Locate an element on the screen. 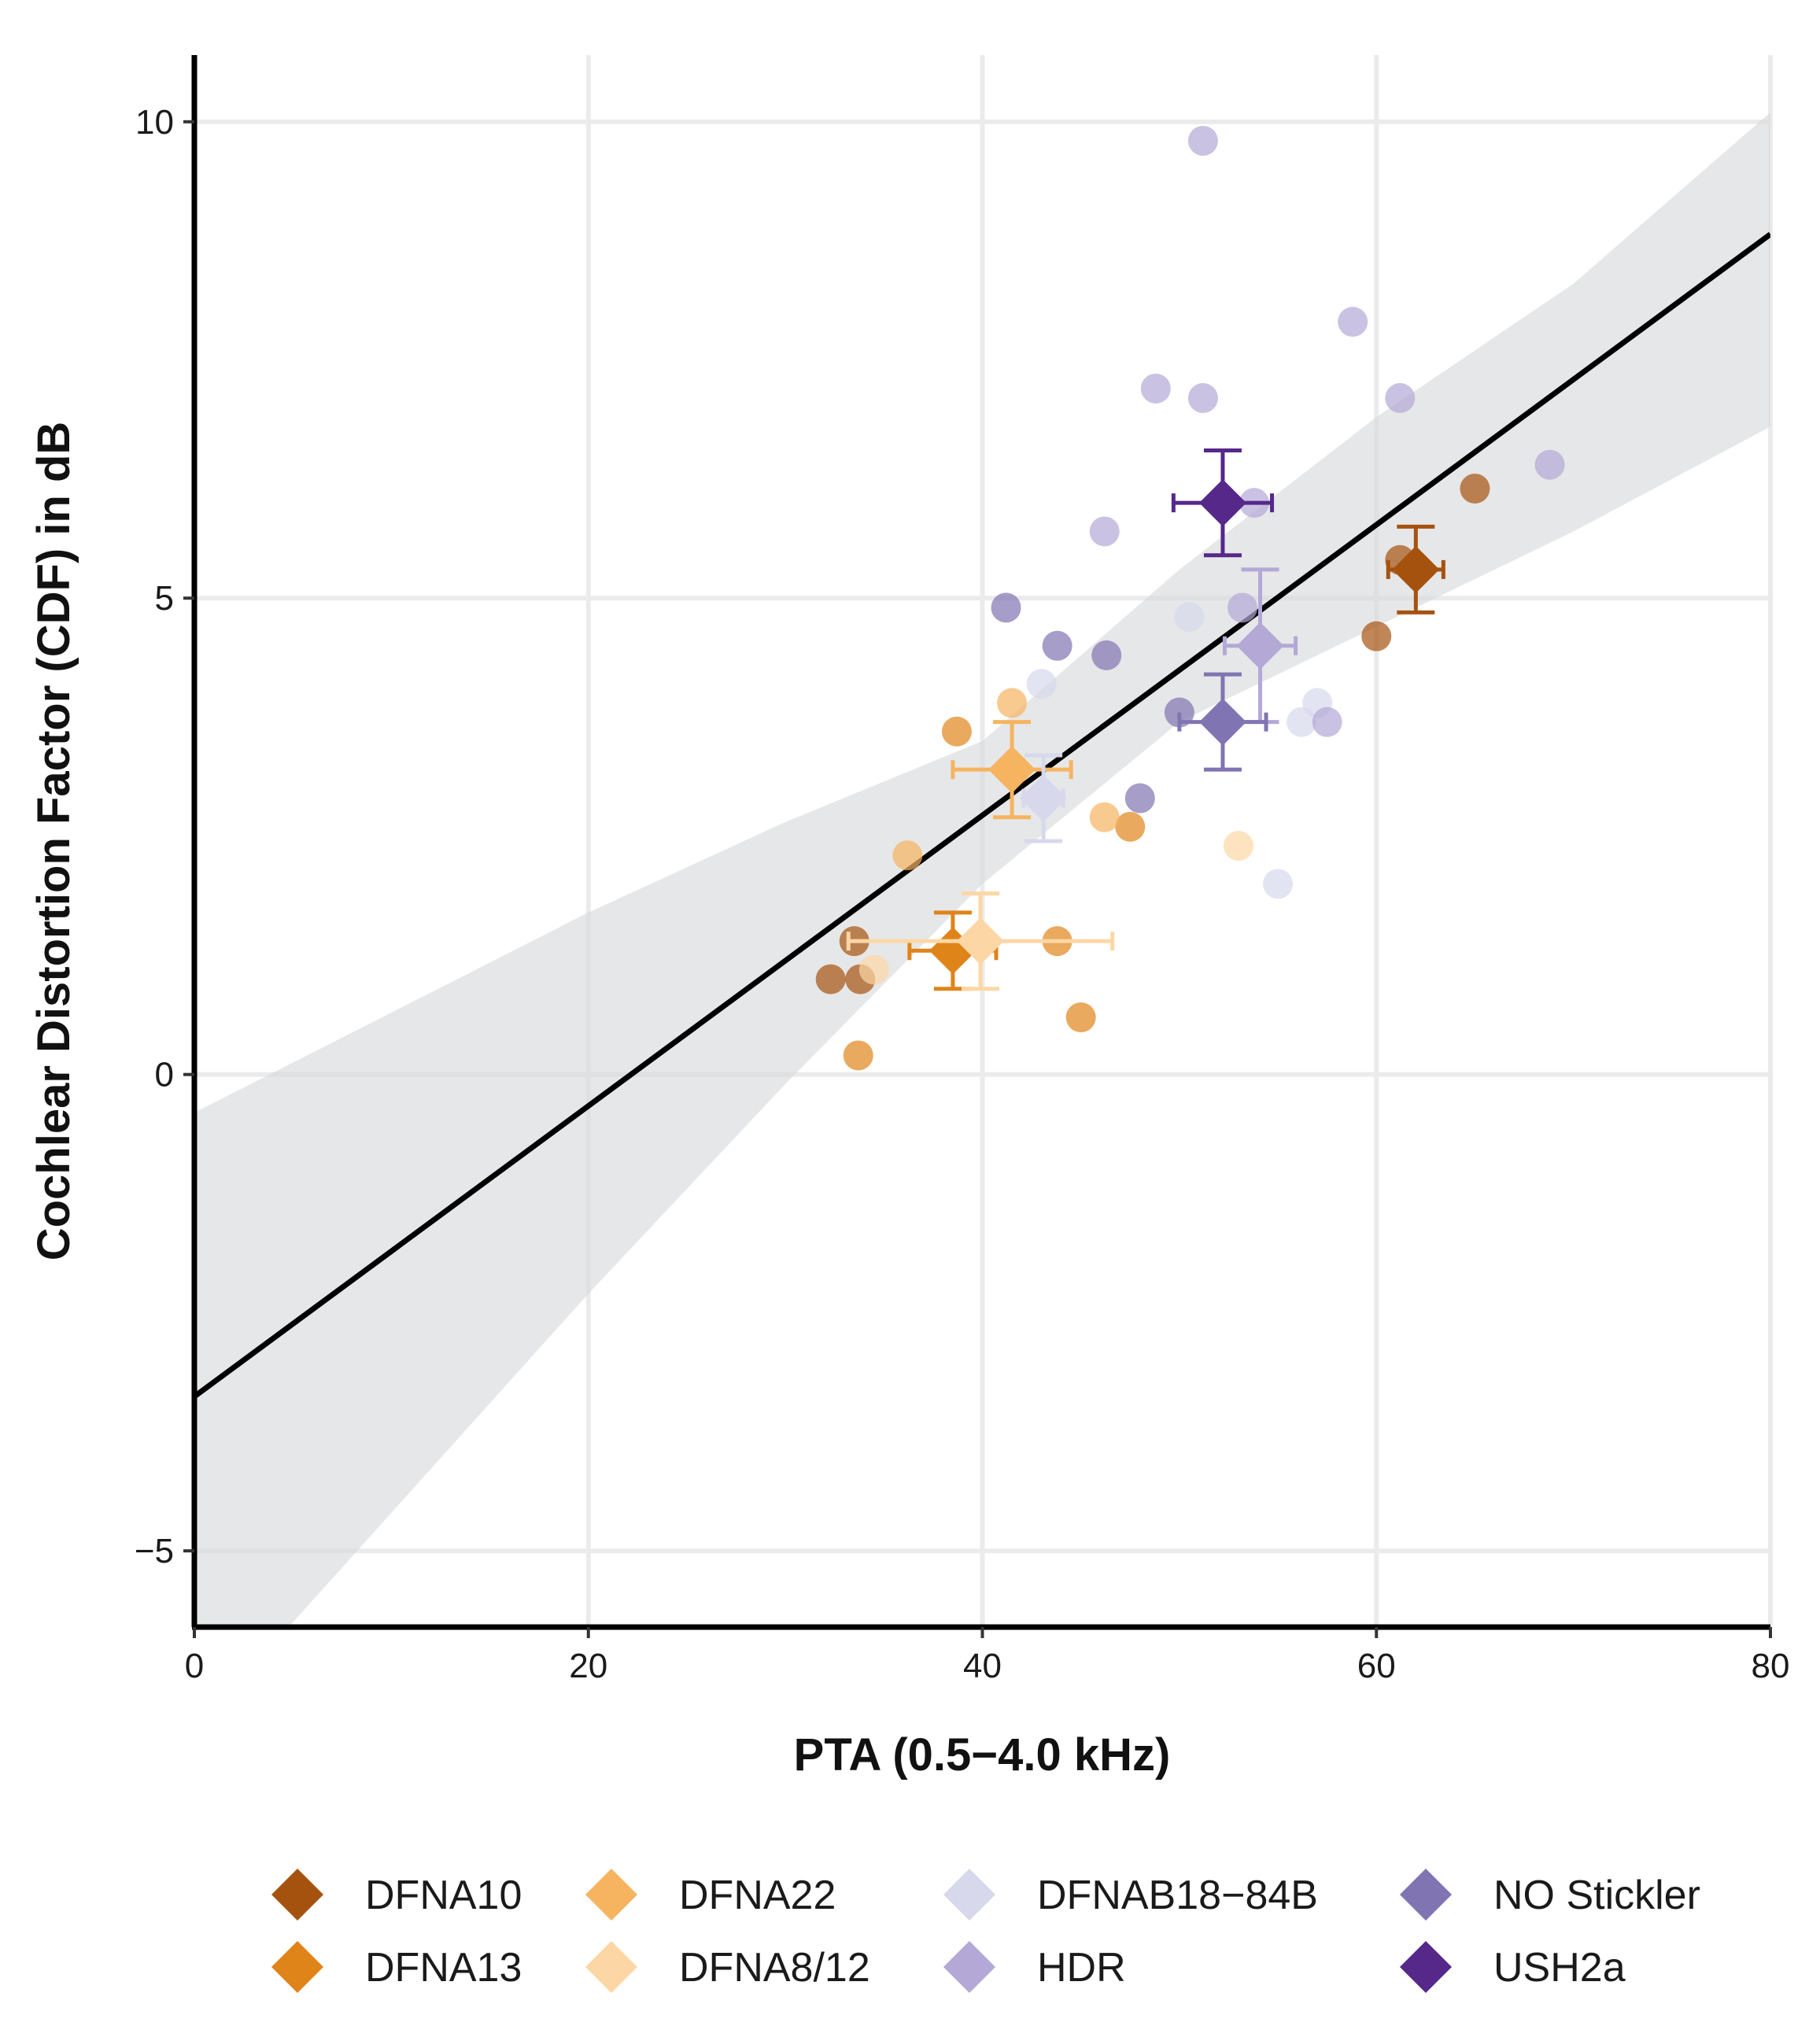 This screenshot has width=1820, height=2037. mean-dfna8-12-diamond is located at coordinates (980, 941).